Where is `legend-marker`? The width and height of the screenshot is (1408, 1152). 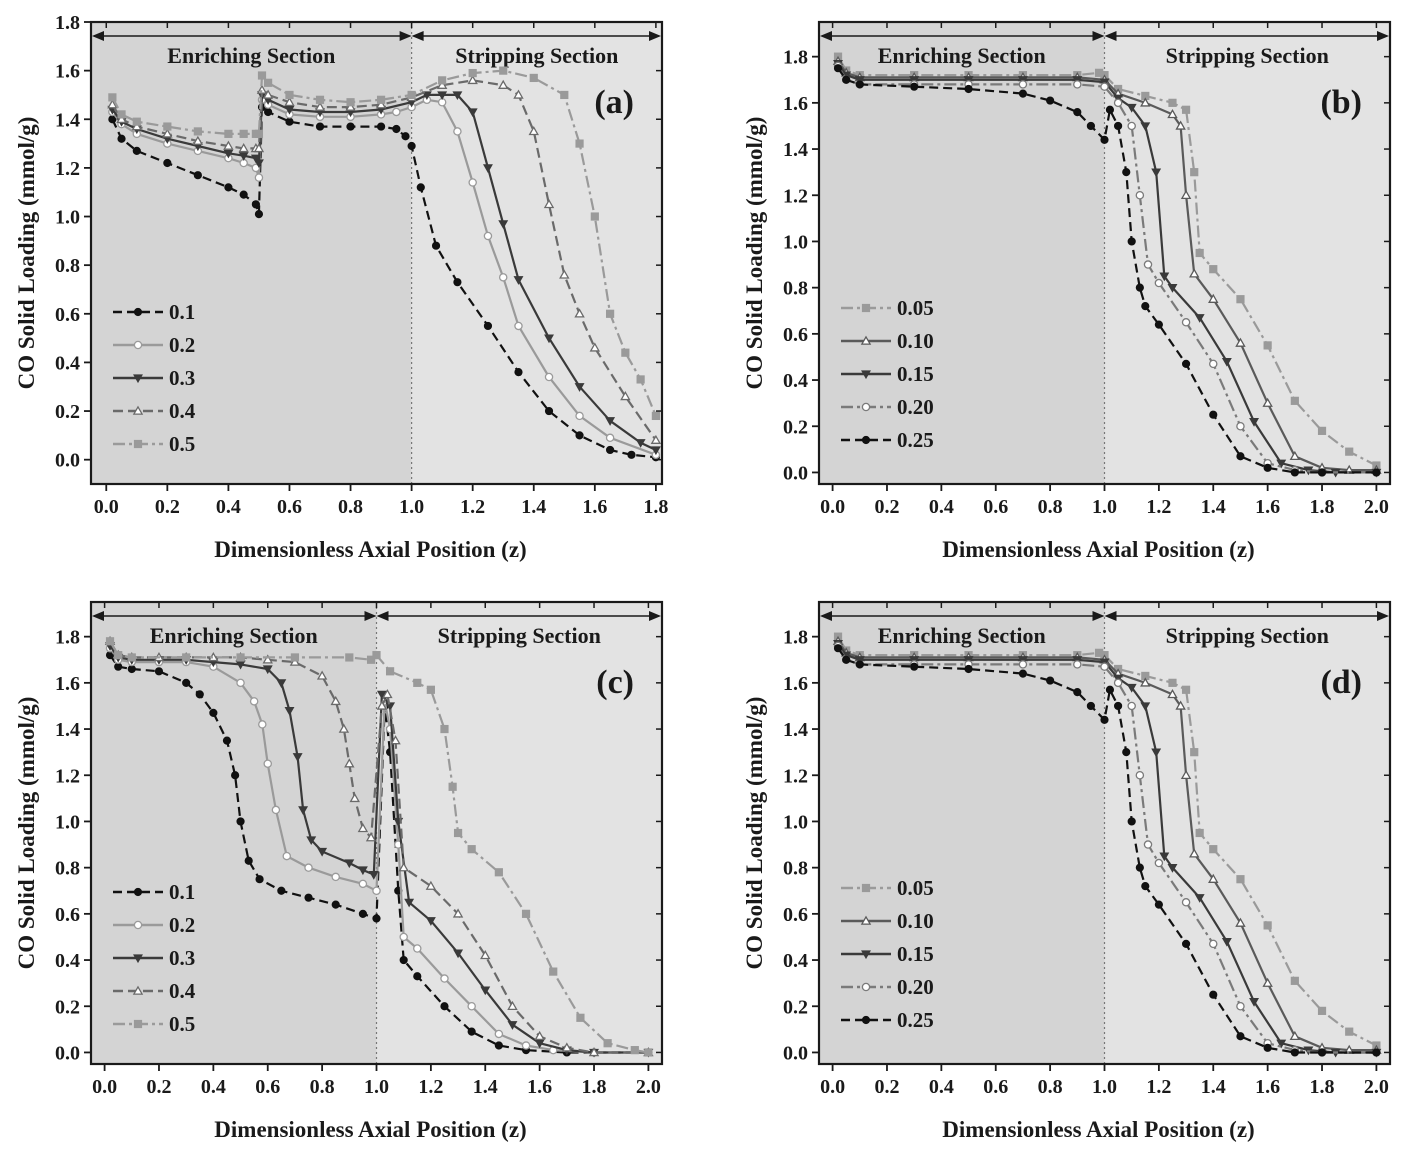
legend-marker is located at coordinates (138, 444).